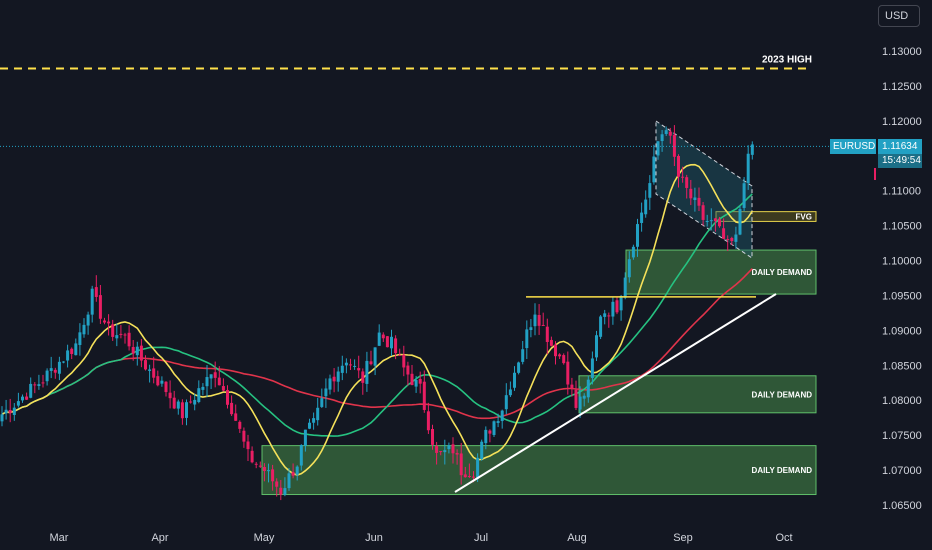  What do you see at coordinates (539, 470) in the screenshot?
I see `demand-zone` at bounding box center [539, 470].